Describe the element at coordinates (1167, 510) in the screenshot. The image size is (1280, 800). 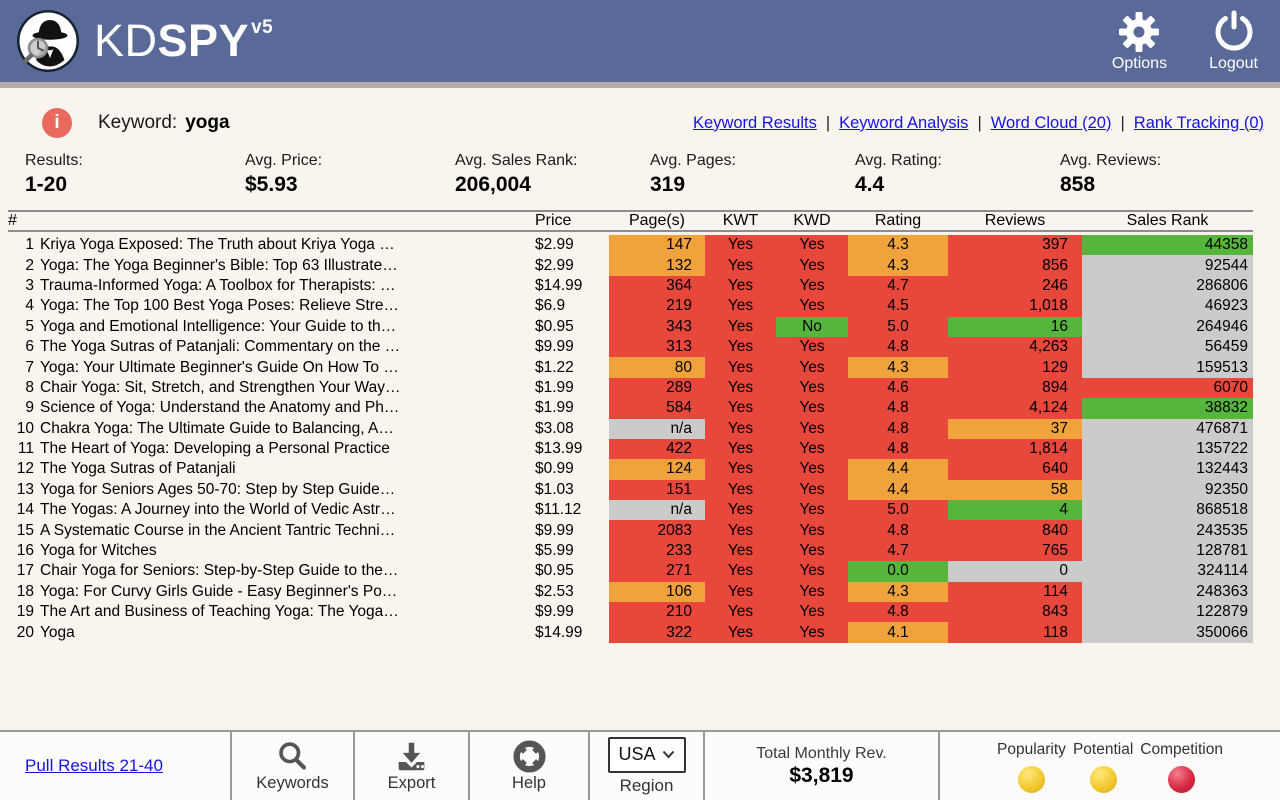
I see `salesrank-cell: 868518` at that location.